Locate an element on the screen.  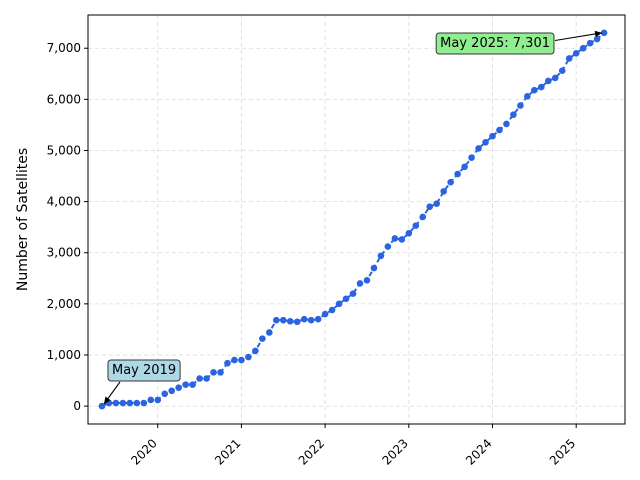
annotation-text: May 2019 is located at coordinates (144, 370).